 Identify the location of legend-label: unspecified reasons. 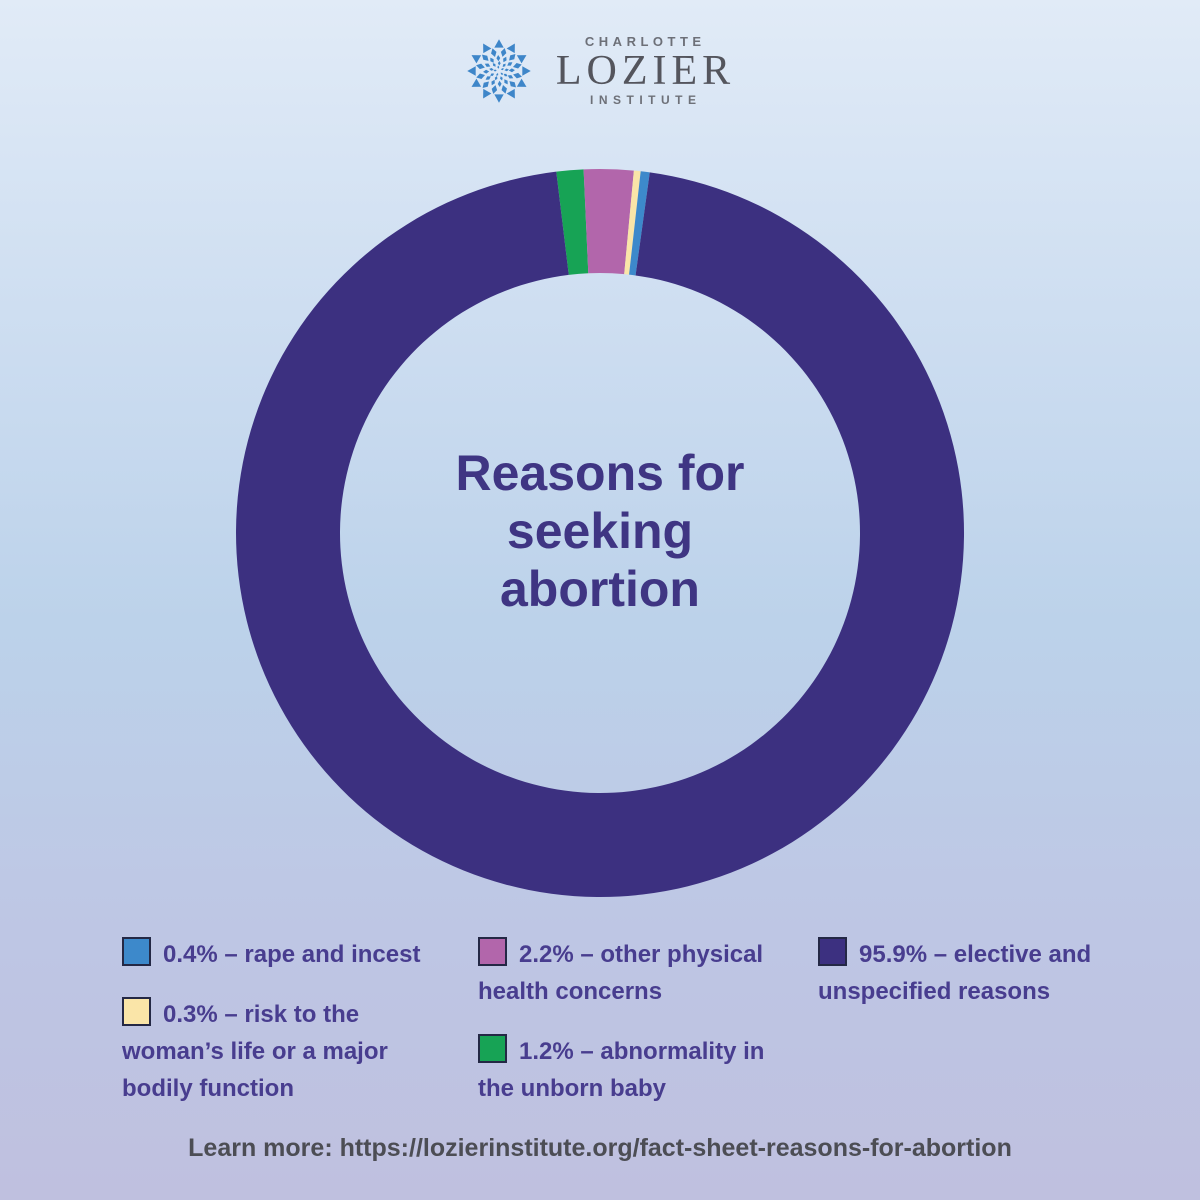
(934, 991).